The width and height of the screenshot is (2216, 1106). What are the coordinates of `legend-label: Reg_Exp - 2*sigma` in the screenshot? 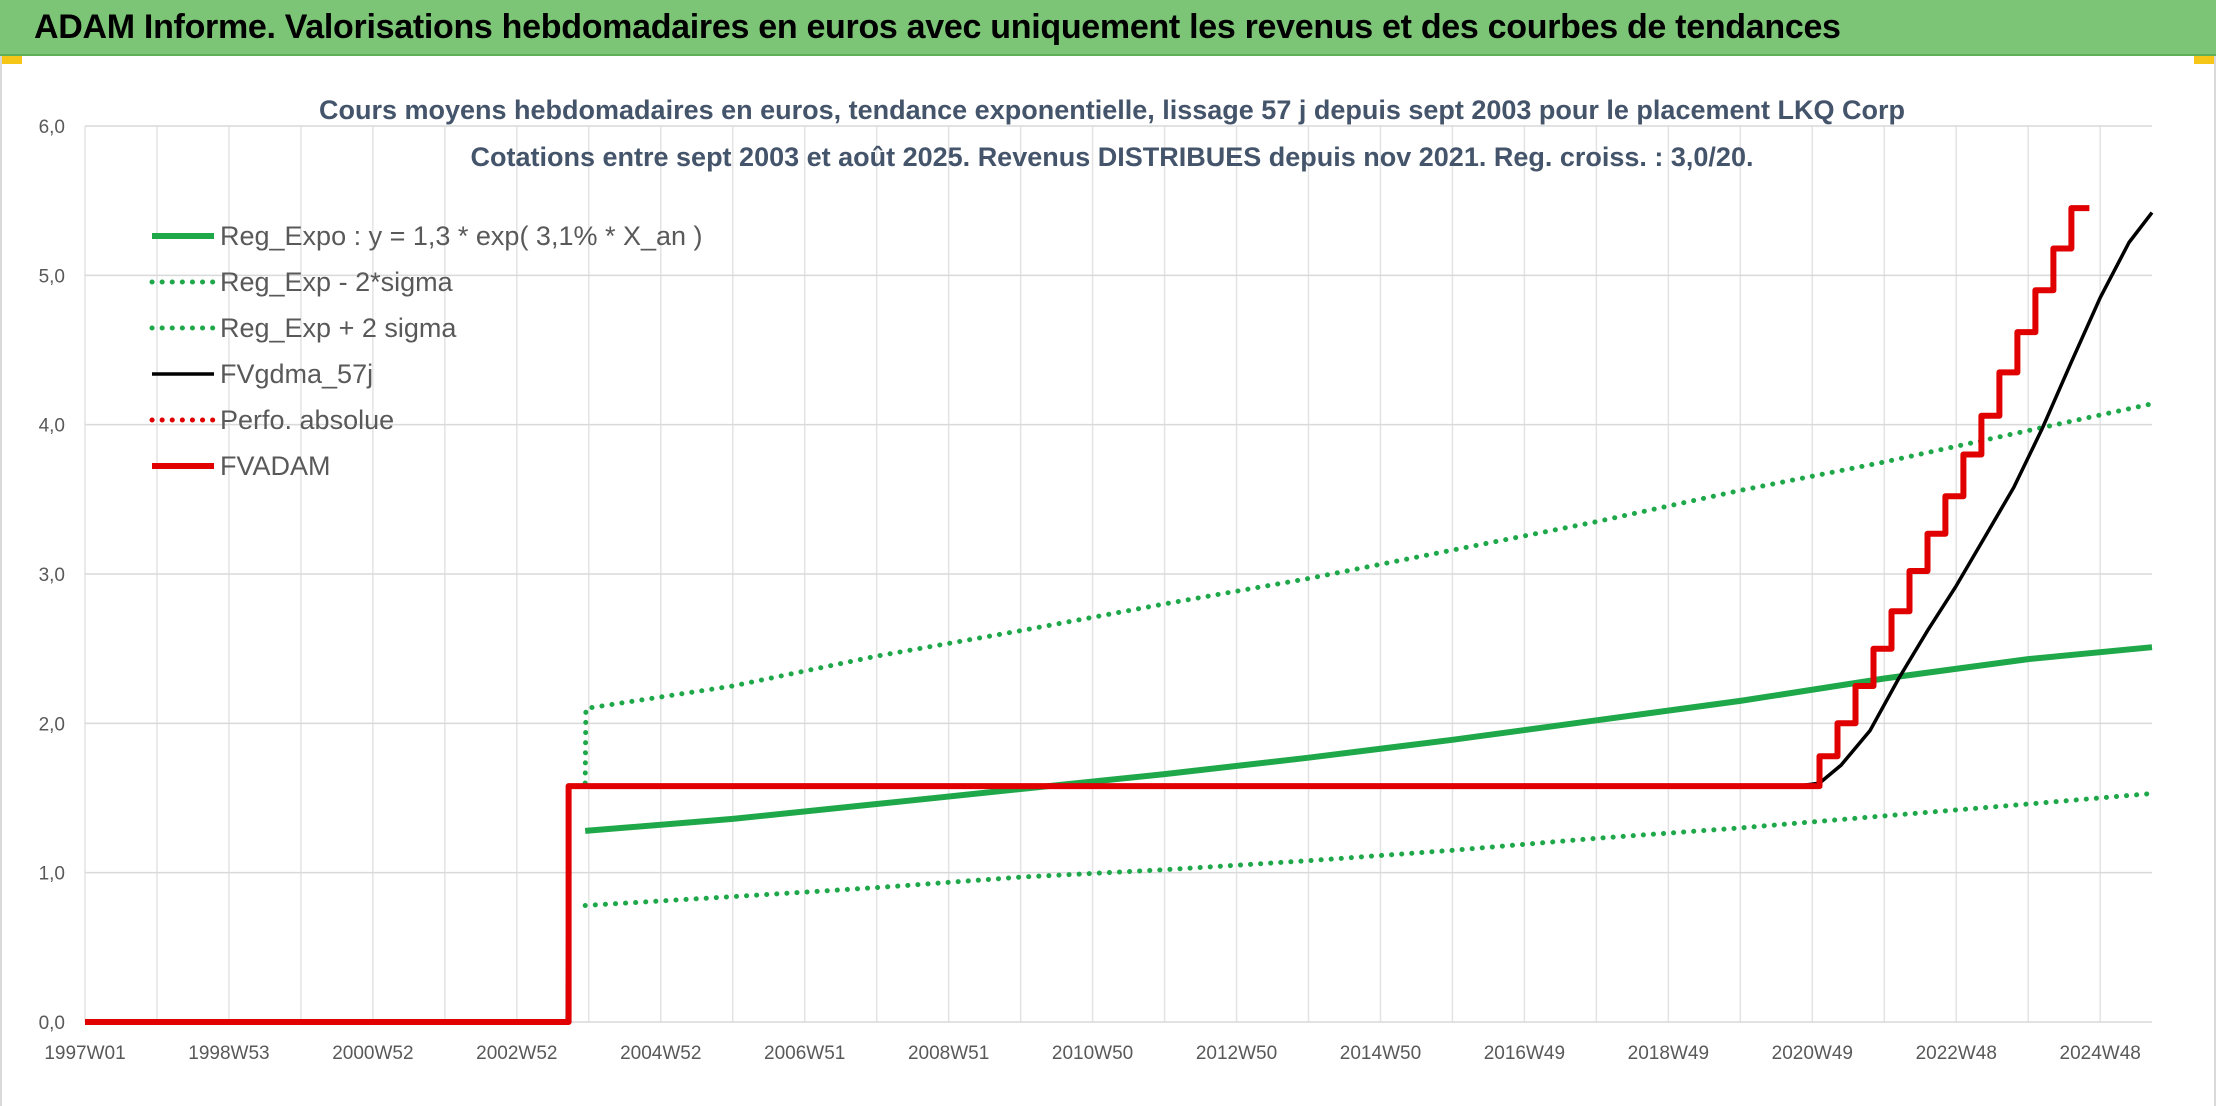 It's located at (337, 282).